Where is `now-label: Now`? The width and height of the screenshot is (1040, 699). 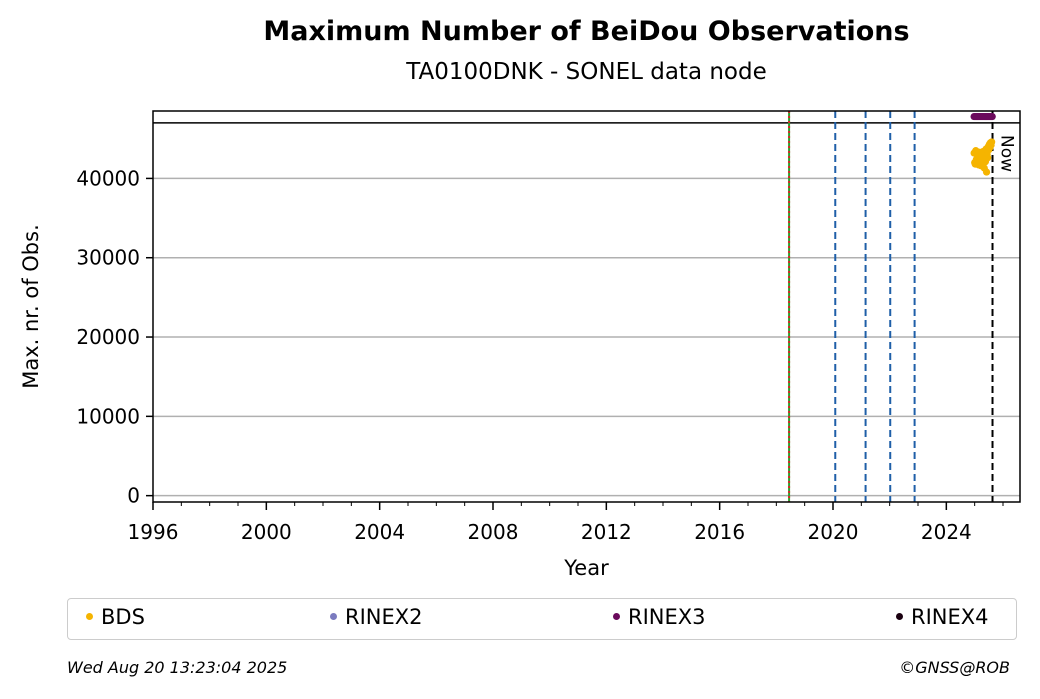 now-label: Now is located at coordinates (1007, 153).